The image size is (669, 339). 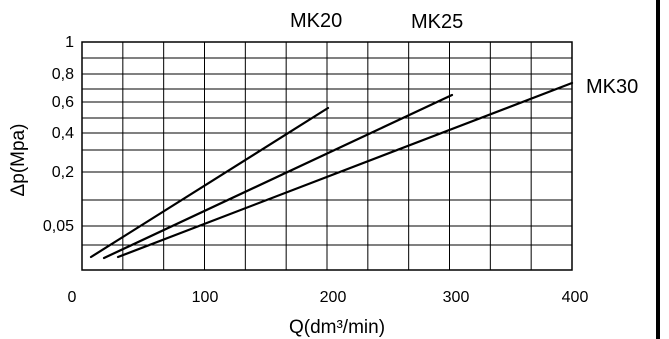 What do you see at coordinates (575, 297) in the screenshot?
I see `x-tick-label: 400` at bounding box center [575, 297].